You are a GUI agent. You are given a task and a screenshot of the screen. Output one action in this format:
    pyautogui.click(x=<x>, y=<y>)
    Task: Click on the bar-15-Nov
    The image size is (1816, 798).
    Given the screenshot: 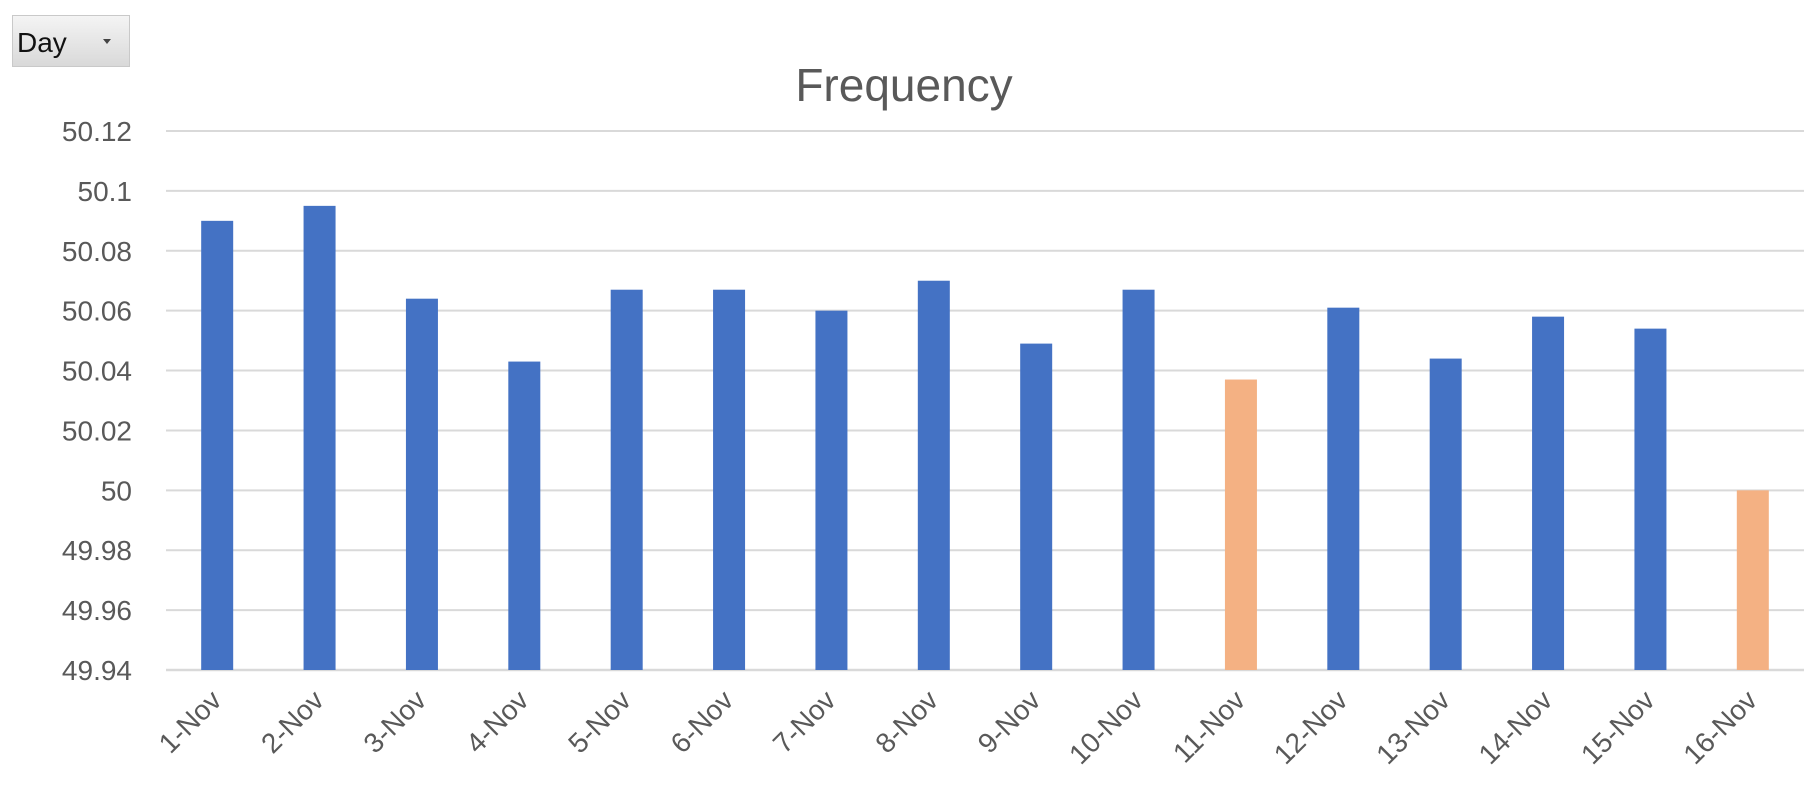 What is the action you would take?
    pyautogui.click(x=1650, y=499)
    